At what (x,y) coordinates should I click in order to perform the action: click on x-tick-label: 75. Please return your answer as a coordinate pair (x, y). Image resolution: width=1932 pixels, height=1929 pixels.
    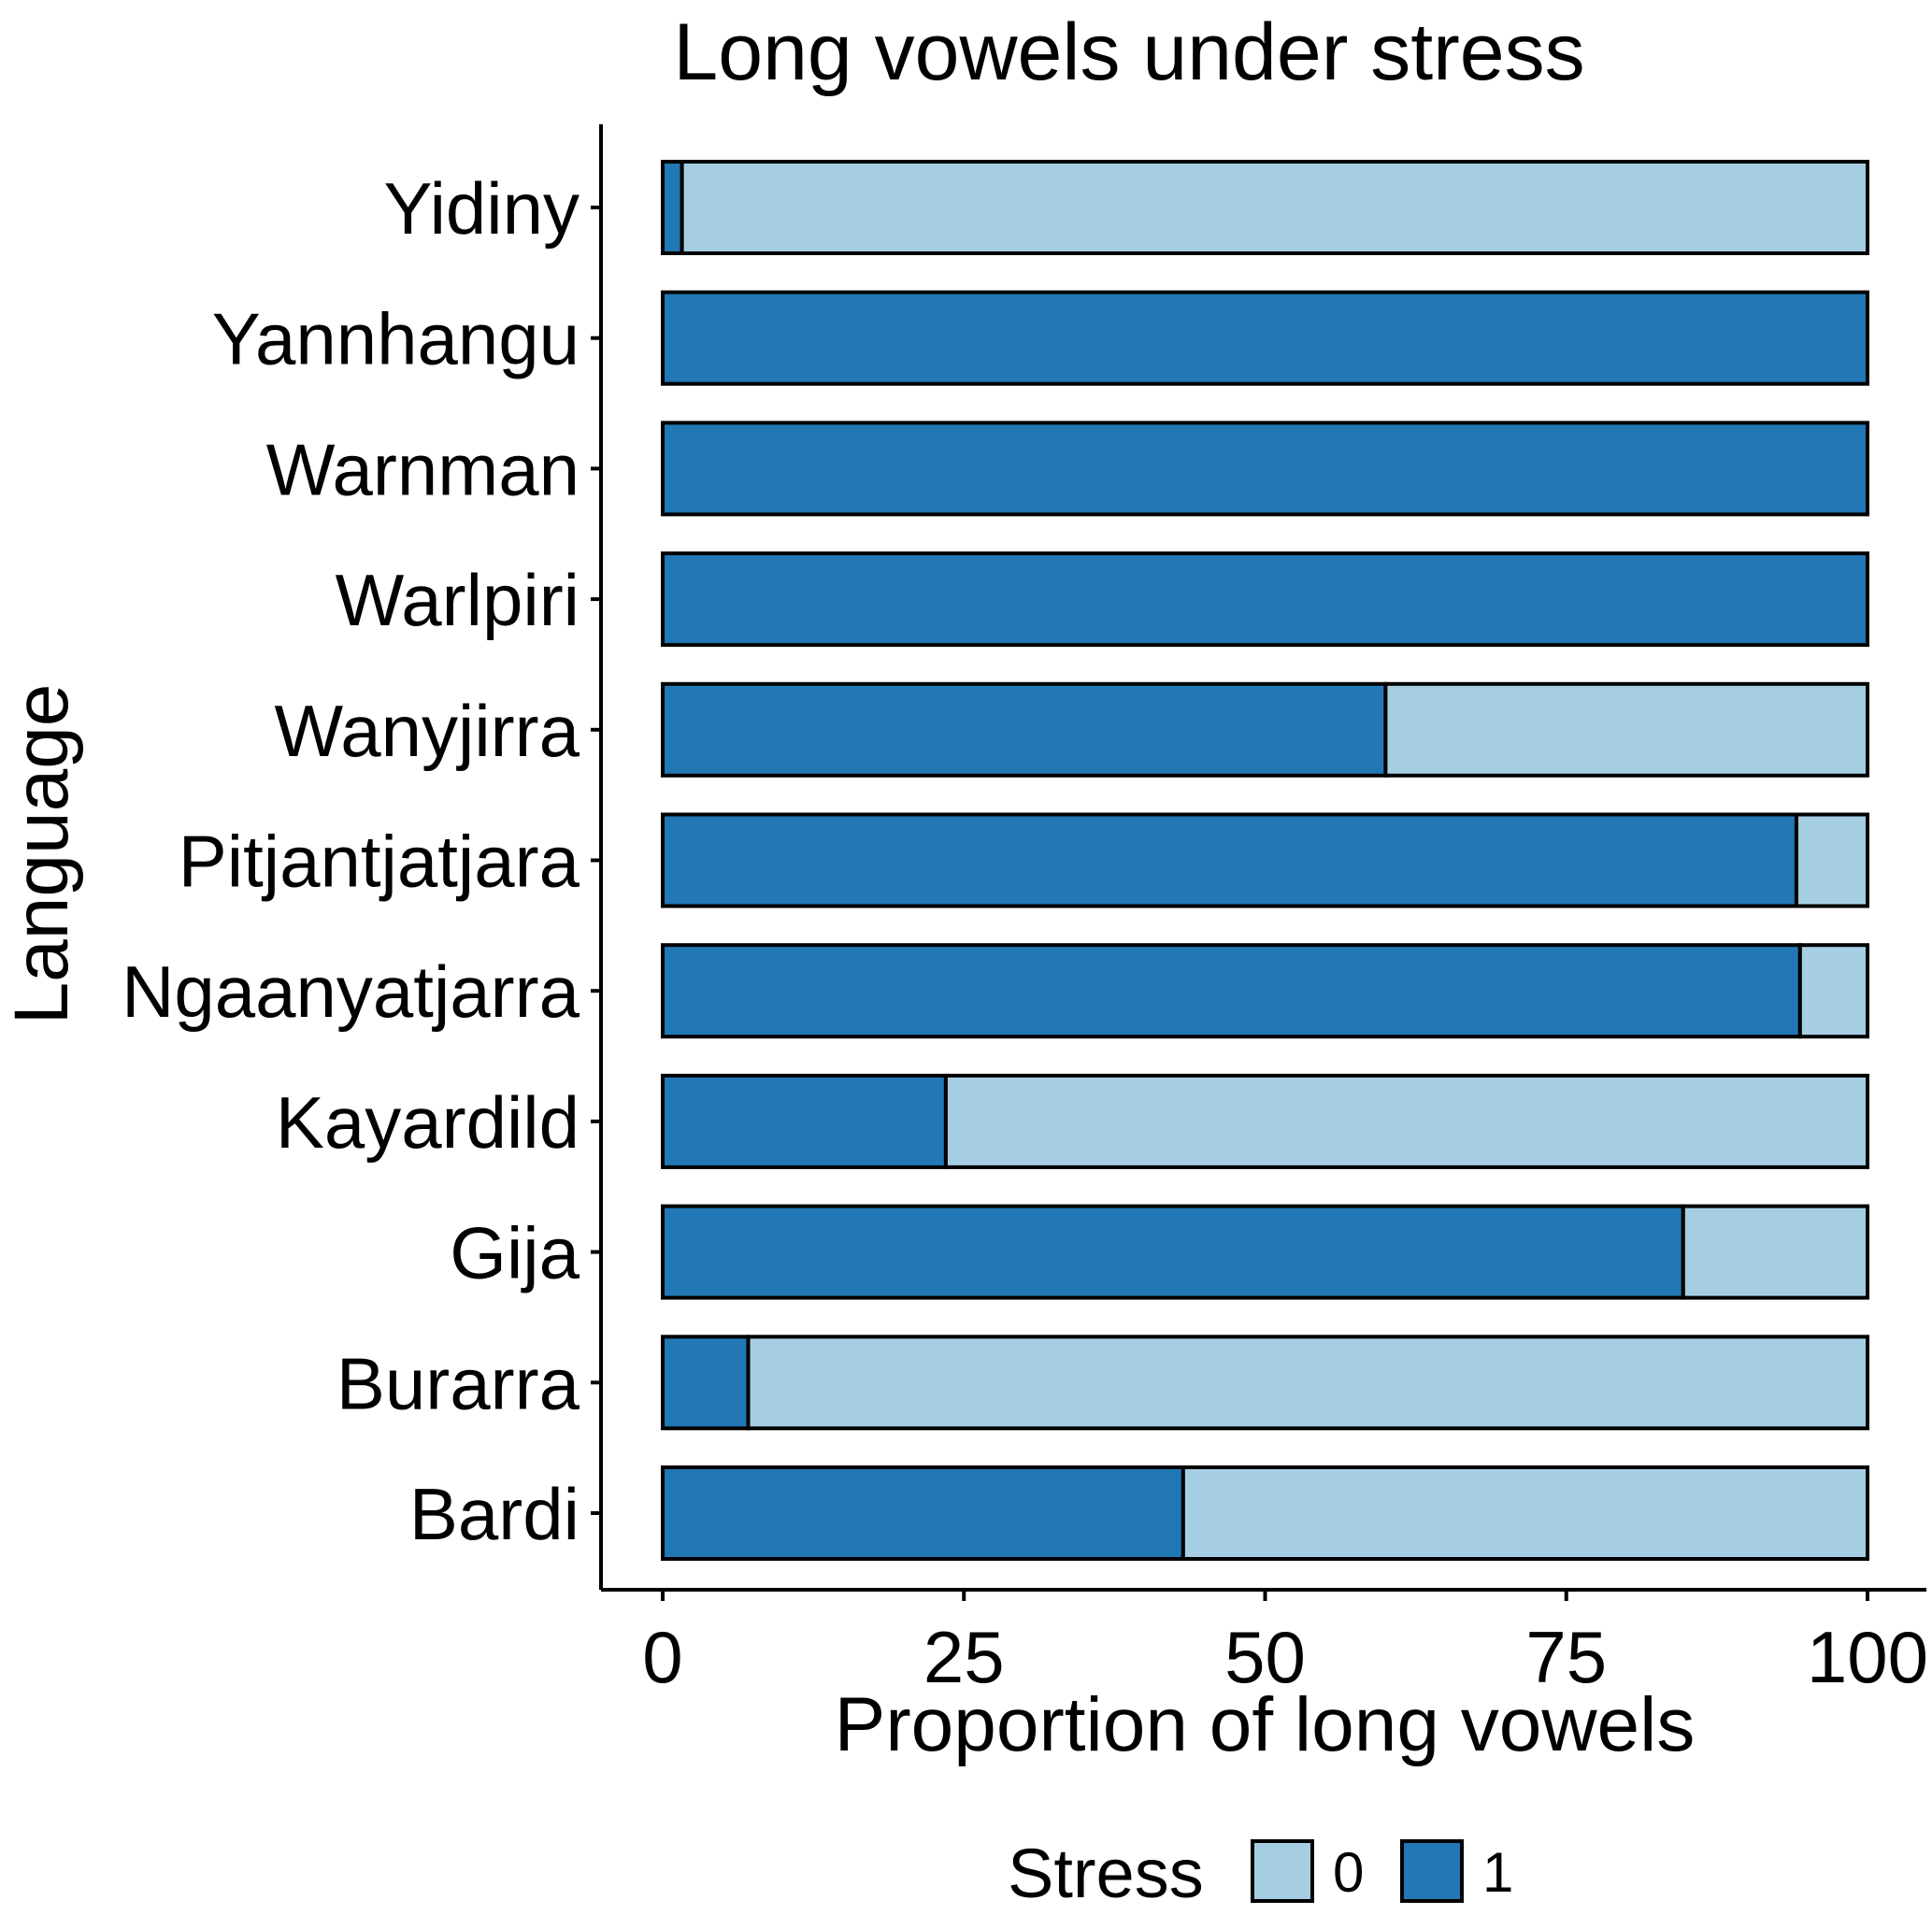
    Looking at the image, I should click on (1566, 1657).